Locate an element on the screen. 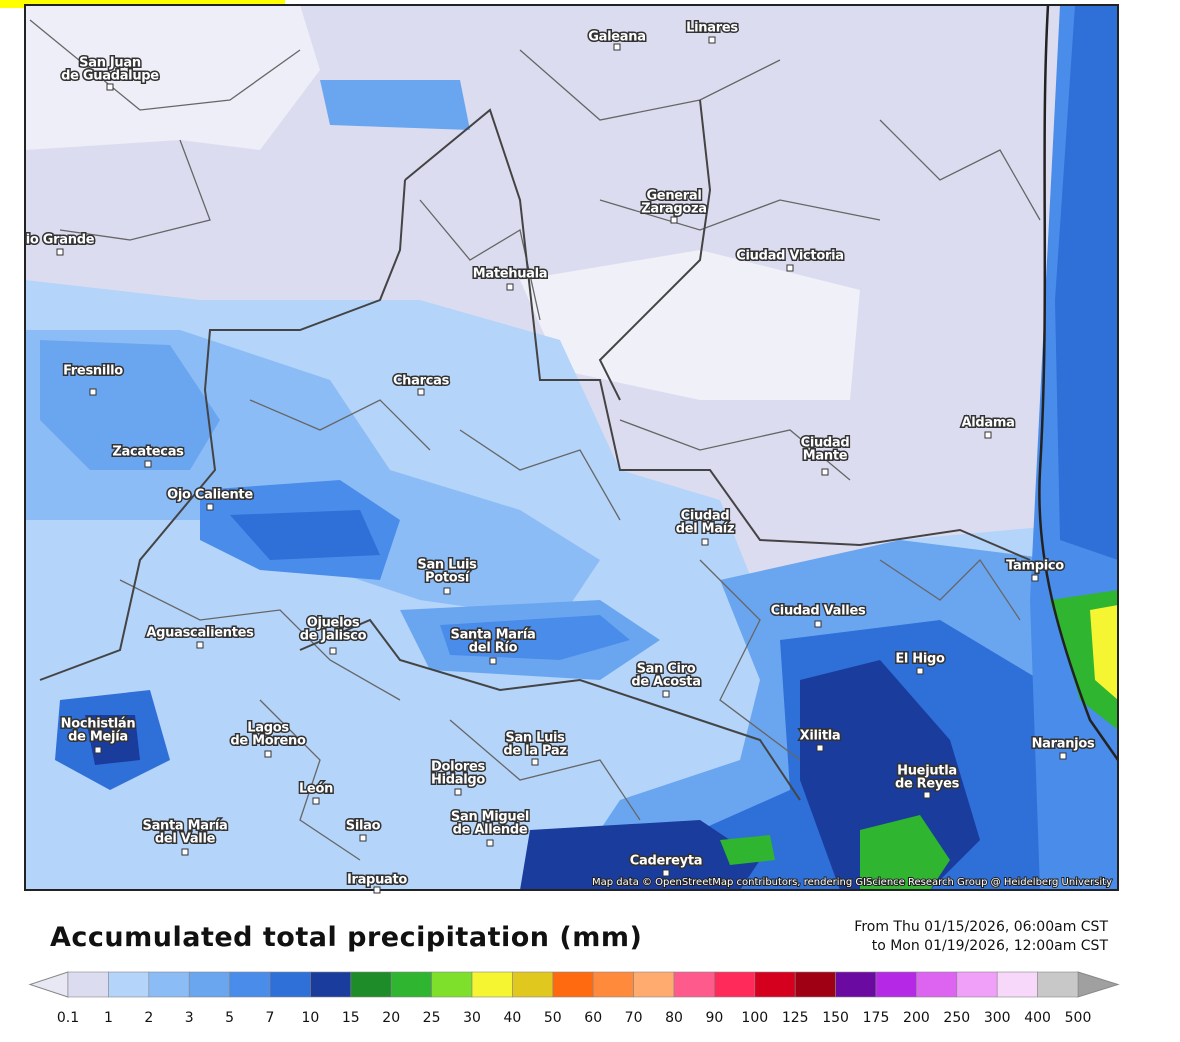 This screenshot has width=1180, height=1042. city-label: Tampico is located at coordinates (1035, 566).